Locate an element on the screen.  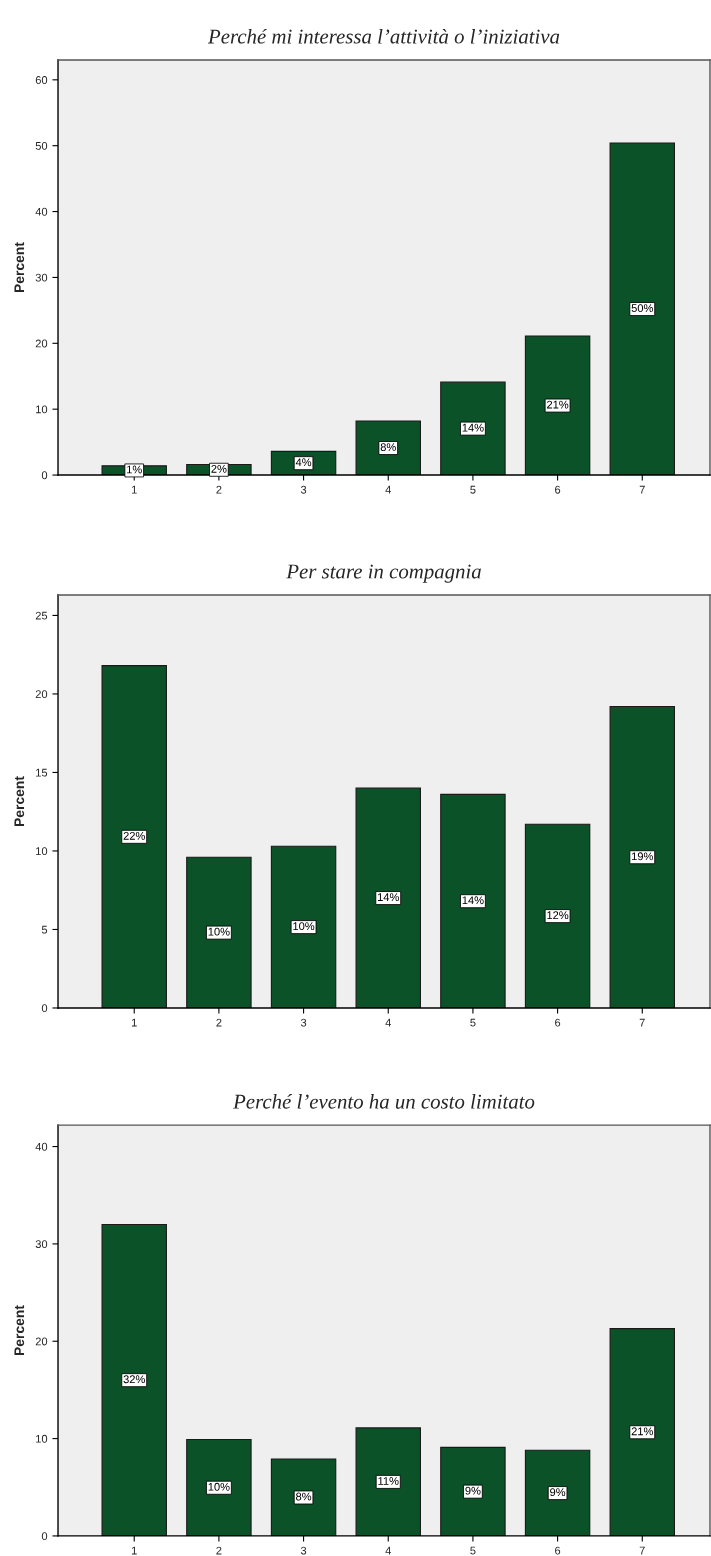
y-tick-label: 25 is located at coordinates (41, 615).